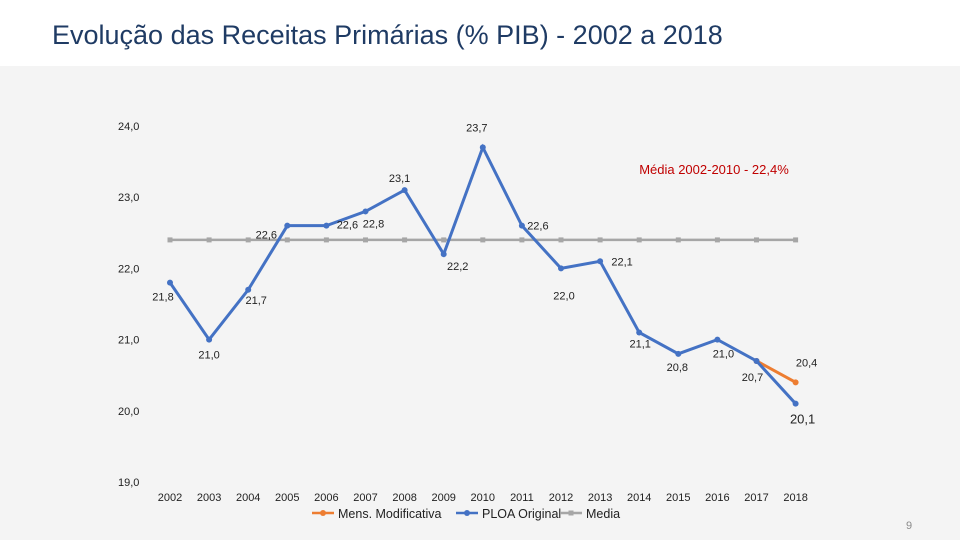 This screenshot has height=540, width=960. Describe the element at coordinates (756, 498) in the screenshot. I see `x-tick-label: 2017` at that location.